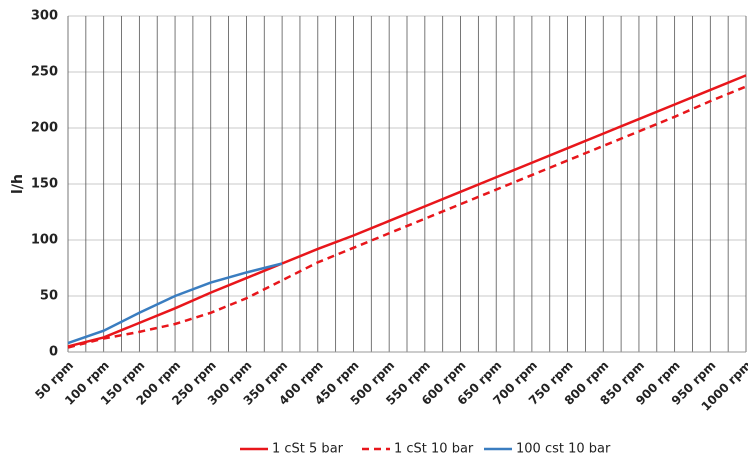 The image size is (748, 462). What do you see at coordinates (44, 184) in the screenshot?
I see `y-tick-label: 150` at bounding box center [44, 184].